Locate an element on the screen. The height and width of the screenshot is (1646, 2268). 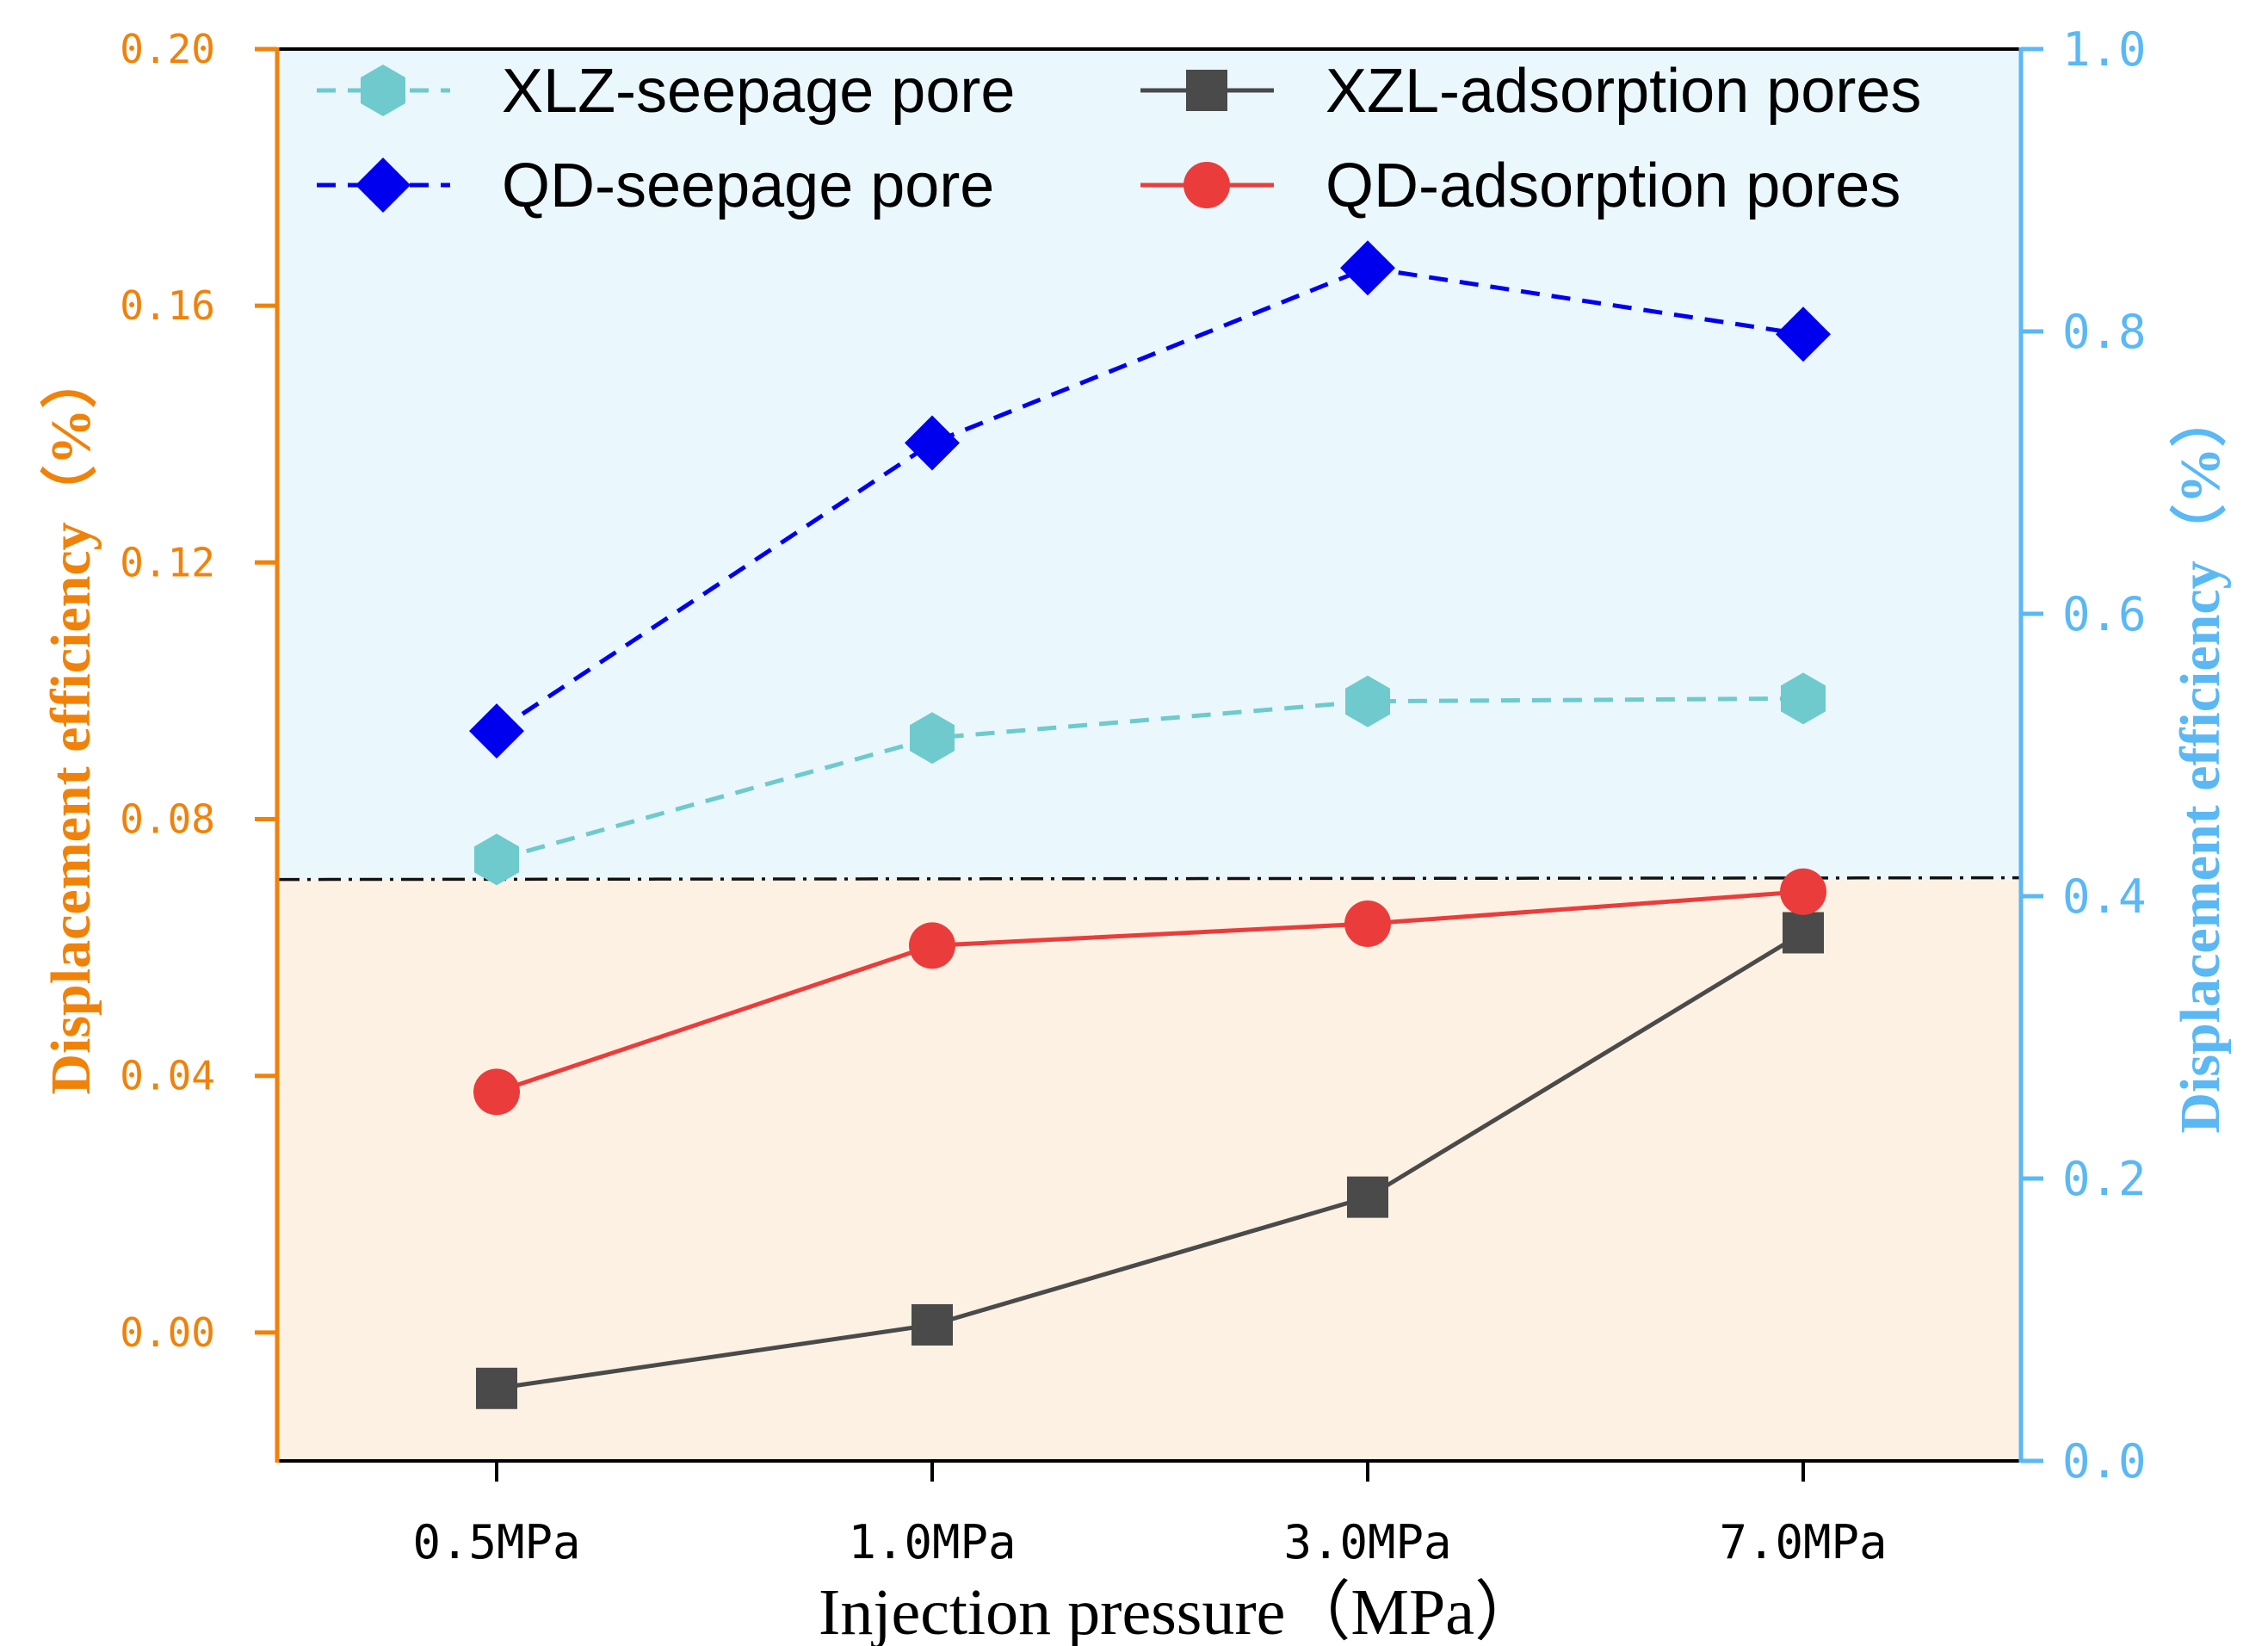
right-y-tick-label: 0.4 is located at coordinates (2104, 896).